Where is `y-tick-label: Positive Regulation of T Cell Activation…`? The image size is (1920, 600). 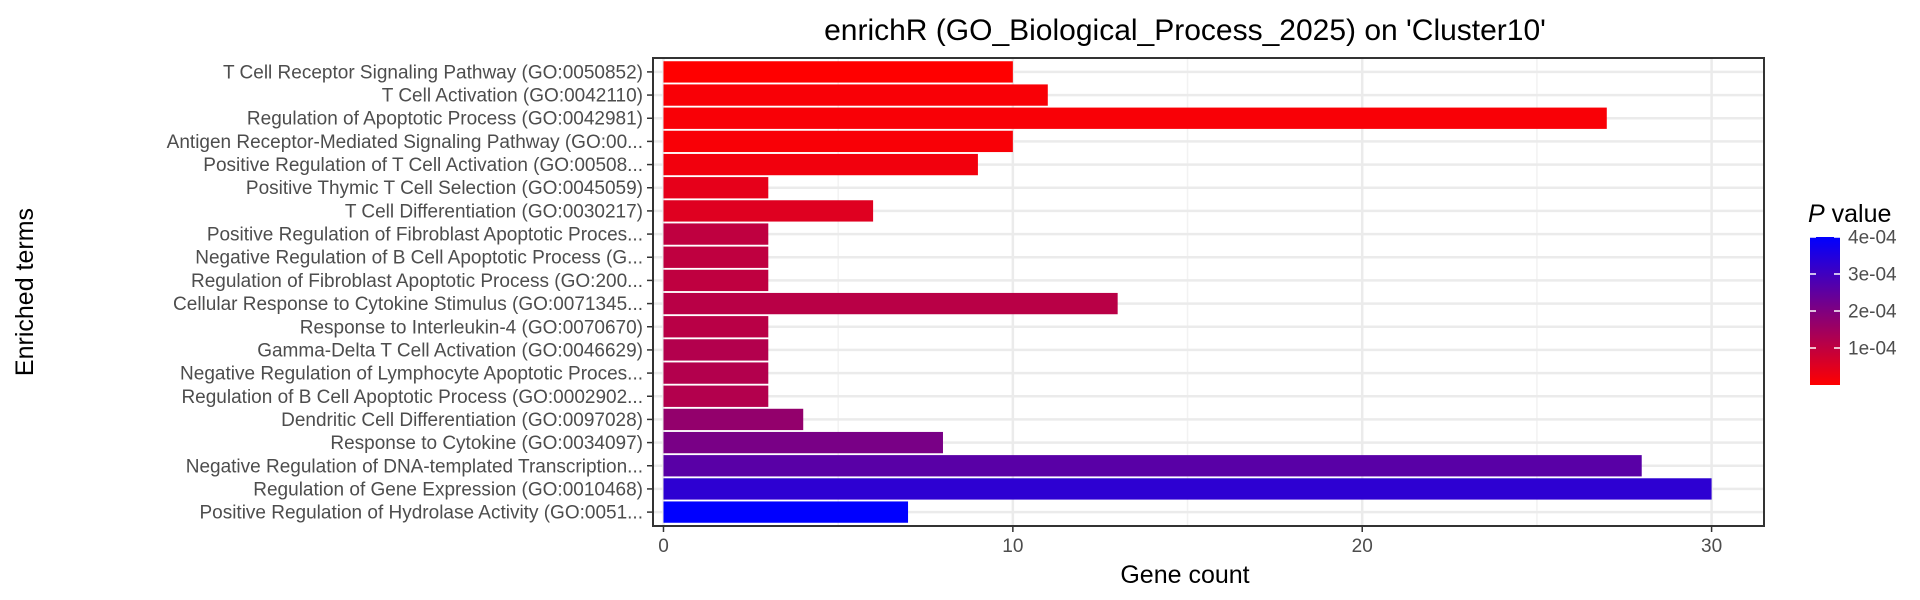
y-tick-label: Positive Regulation of T Cell Activation… is located at coordinates (423, 165).